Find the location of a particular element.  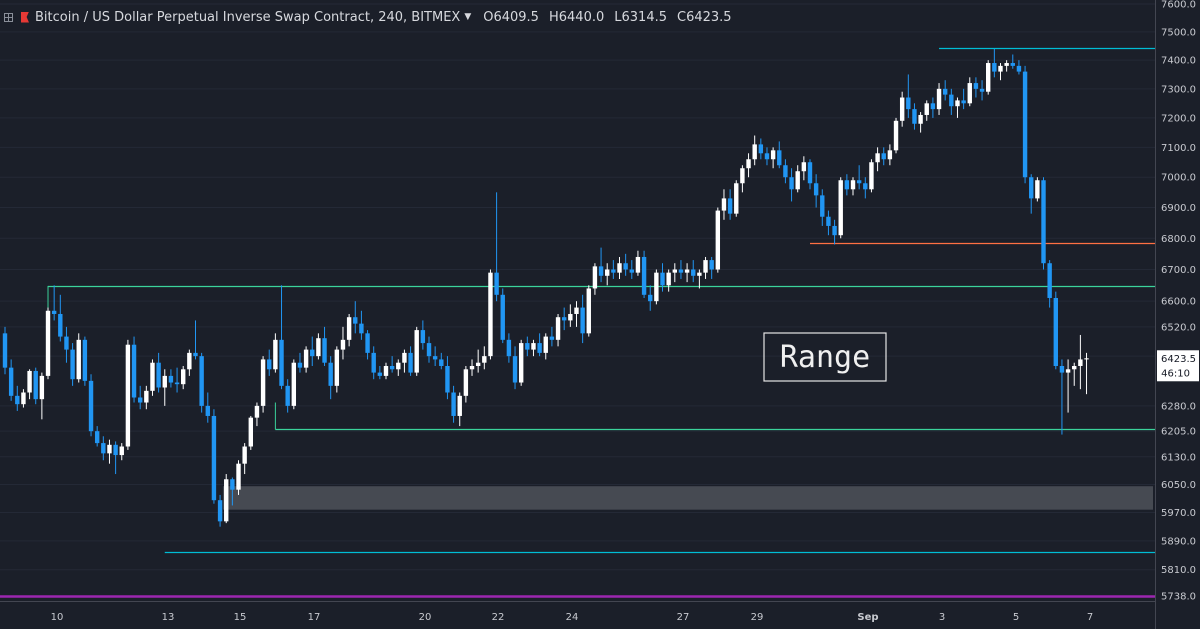

expand-icon is located at coordinates (8, 17).